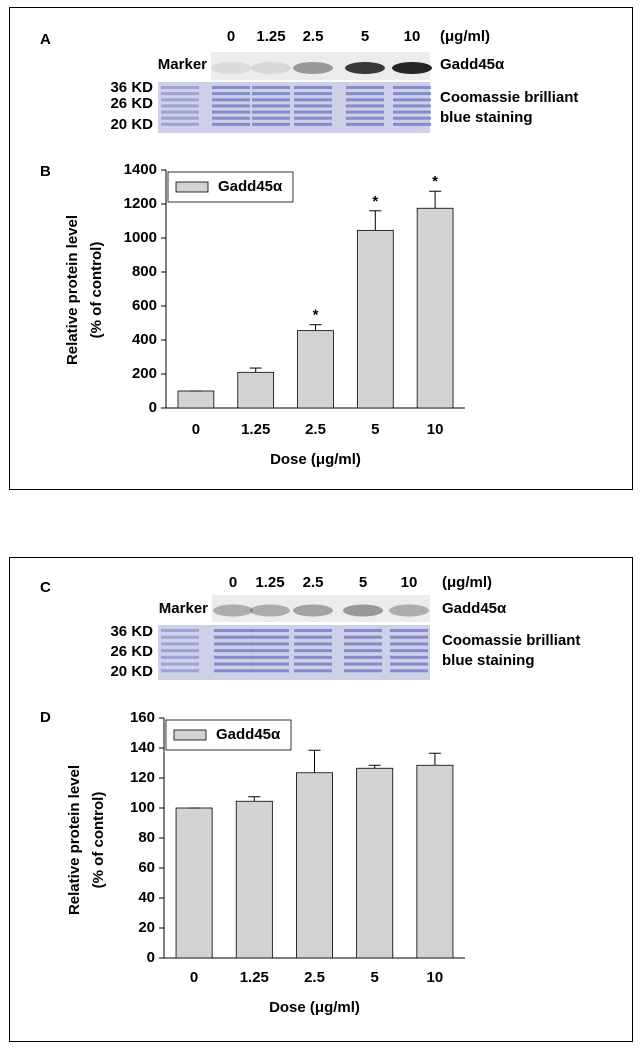 The height and width of the screenshot is (1050, 643). Describe the element at coordinates (74, 840) in the screenshot. I see `y-axis-label: Relative protein level` at that location.